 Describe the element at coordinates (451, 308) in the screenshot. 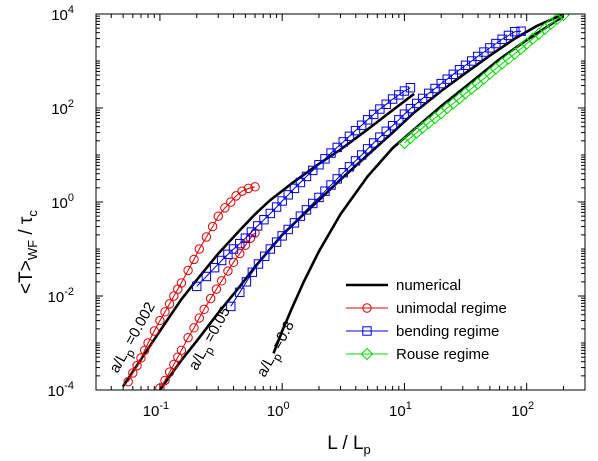

I see `legend-label: unimodal regime` at that location.